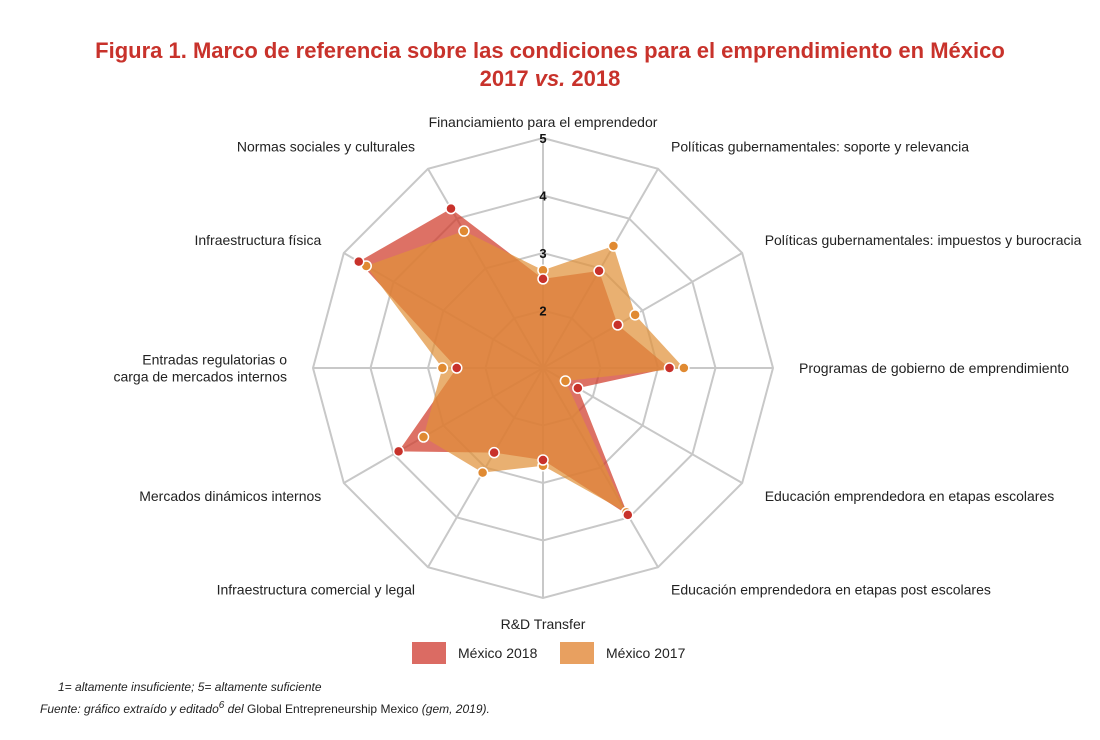  Describe the element at coordinates (543, 225) in the screenshot. I see `tick-labels: 2 3 4 5` at that location.